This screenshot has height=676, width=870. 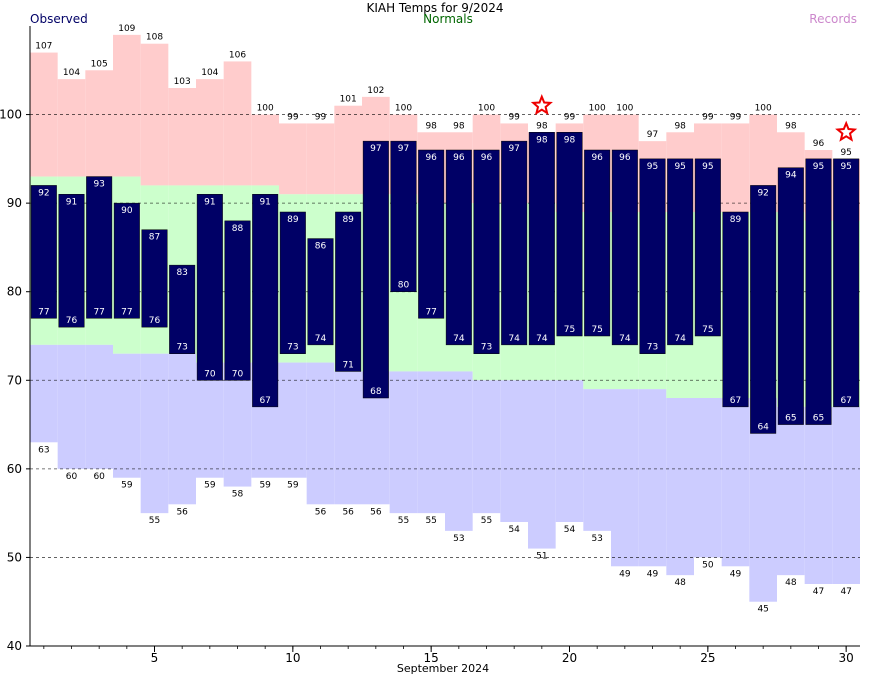 What do you see at coordinates (127, 211) in the screenshot?
I see `observed-high-label: 90` at bounding box center [127, 211].